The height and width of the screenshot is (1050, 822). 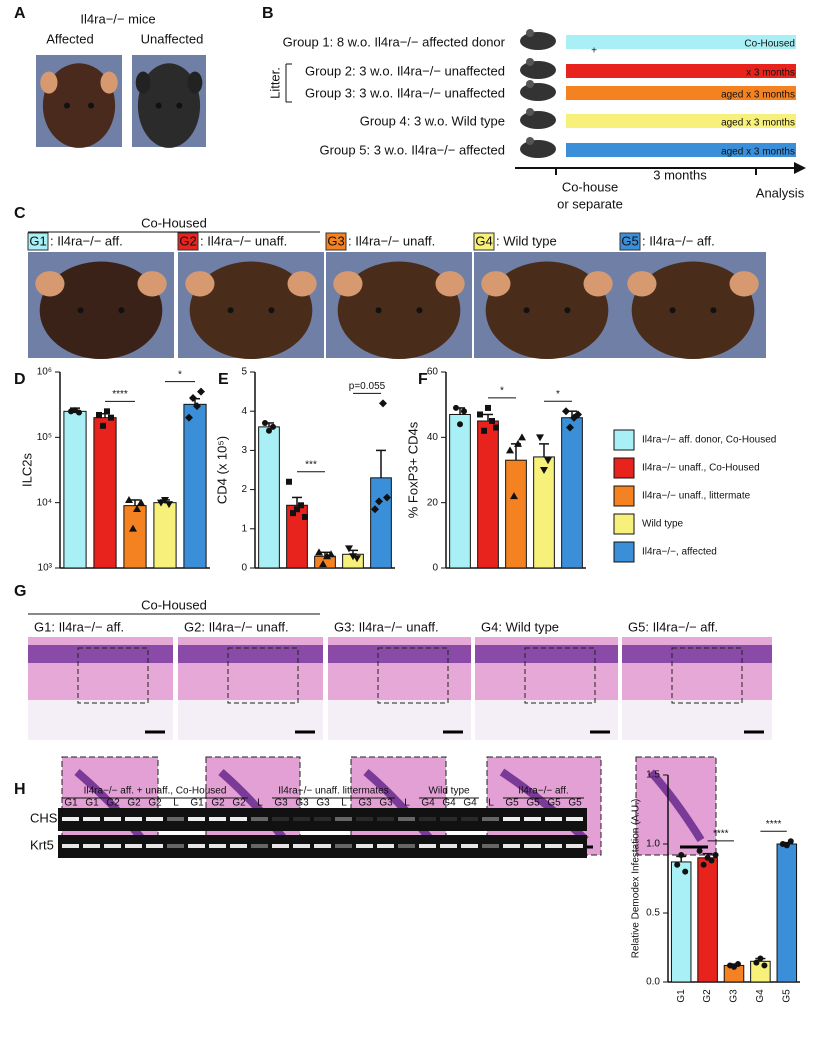 I want to click on y-tick-label: 4, so click(x=244, y=411).